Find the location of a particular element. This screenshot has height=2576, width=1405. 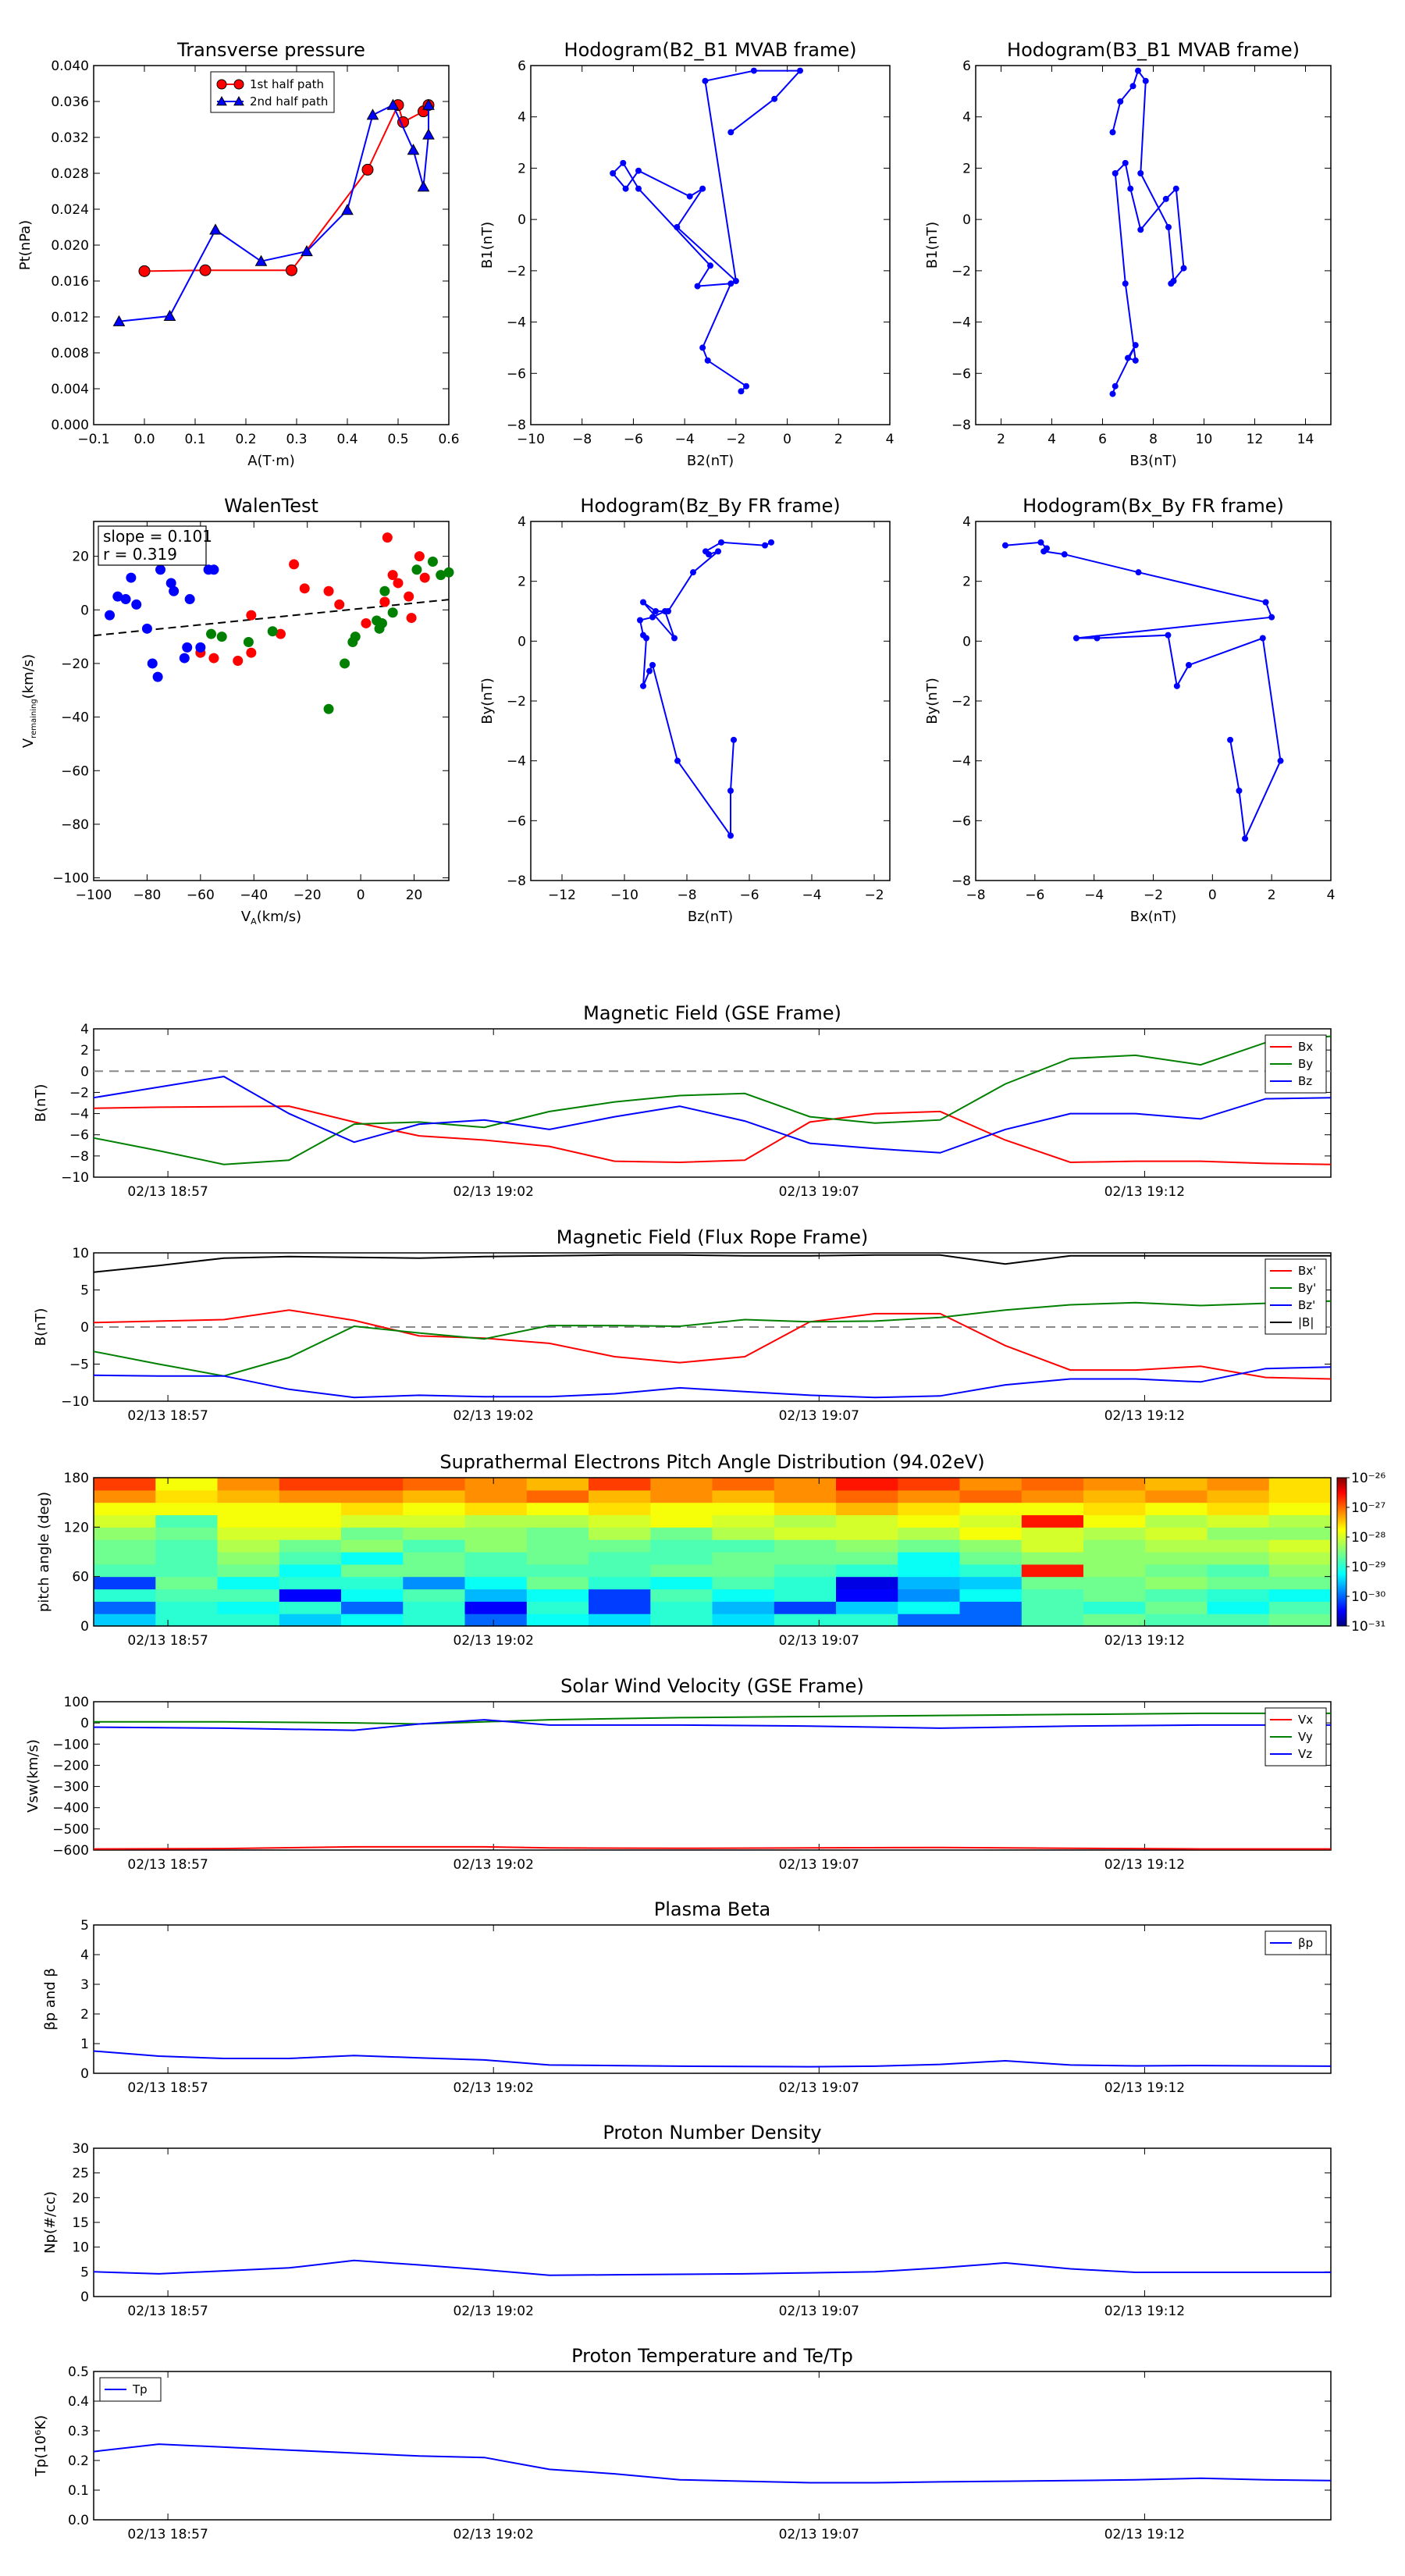

x-tick-label: 6 is located at coordinates (1102, 439).